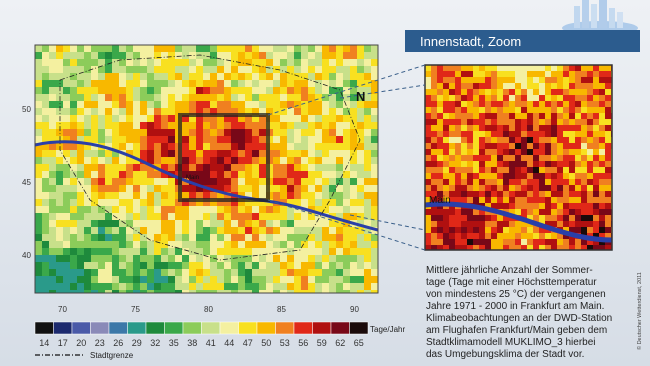  What do you see at coordinates (112, 355) in the screenshot?
I see `boundary-label: Stadtgrenze` at bounding box center [112, 355].